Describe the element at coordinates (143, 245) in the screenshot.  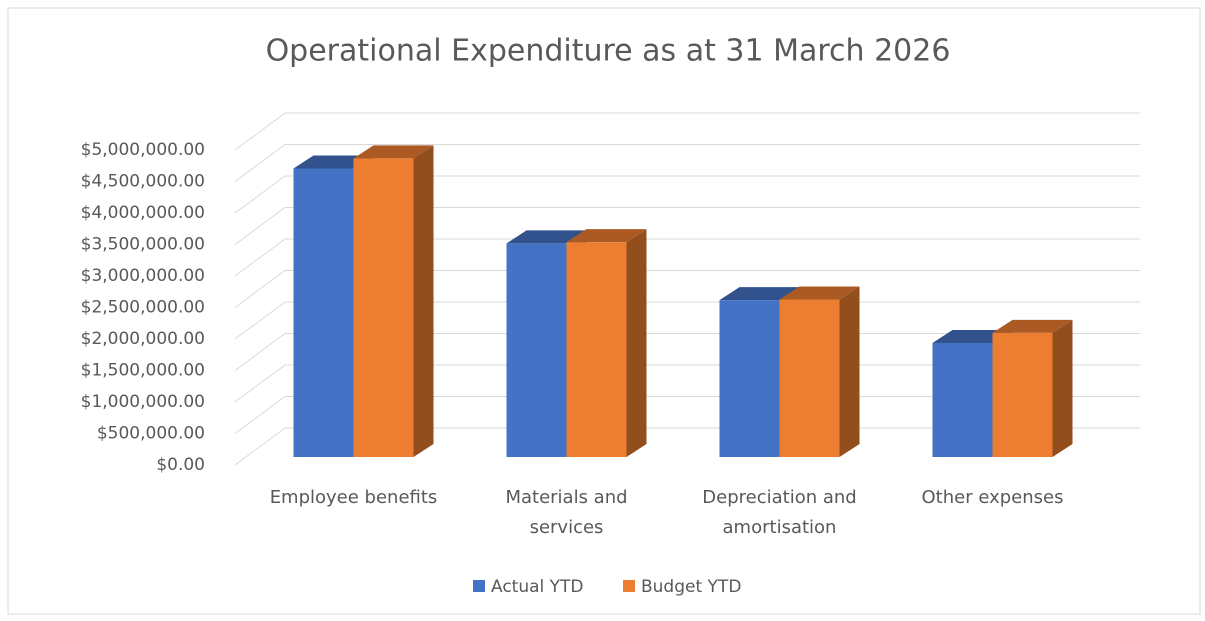
I see `y-tick-label: $3,500,000.00` at that location.